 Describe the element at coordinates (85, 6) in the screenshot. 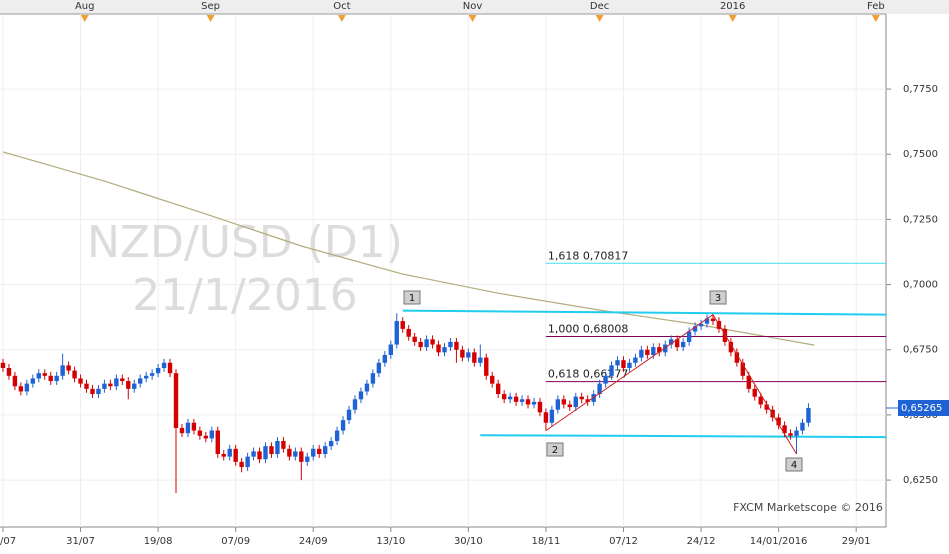

I see `month-label: Aug` at that location.